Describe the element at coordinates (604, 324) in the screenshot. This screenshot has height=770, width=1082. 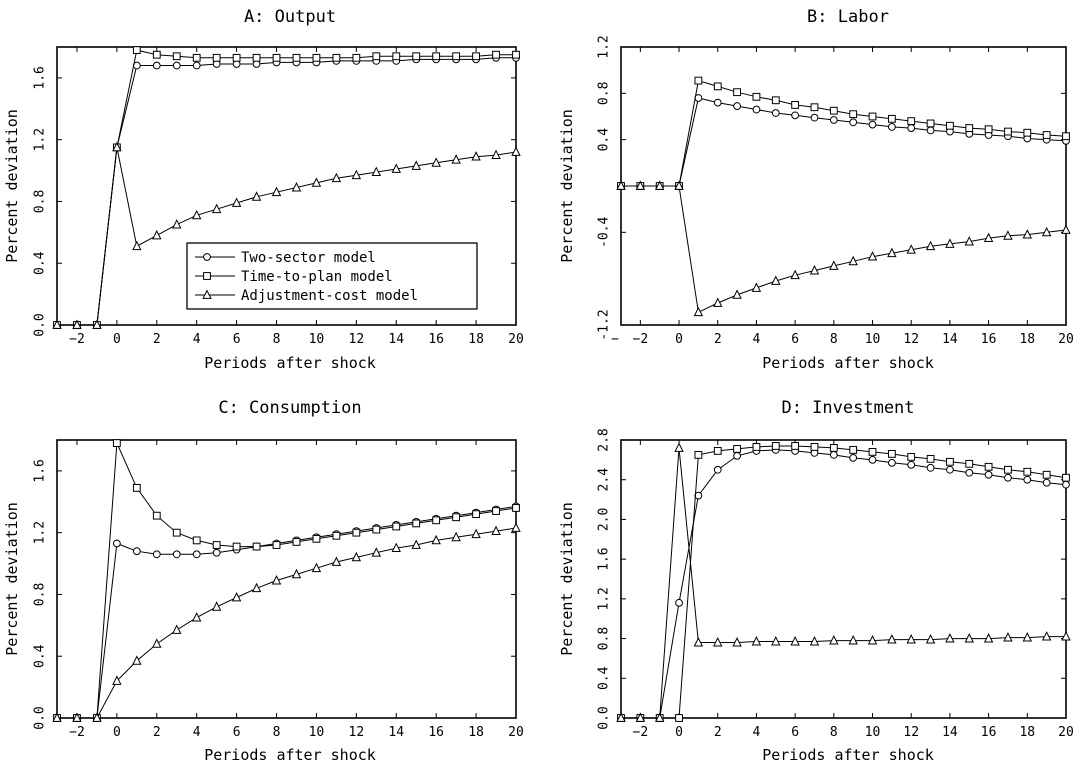
I see `y-tick-label: -1.2` at that location.